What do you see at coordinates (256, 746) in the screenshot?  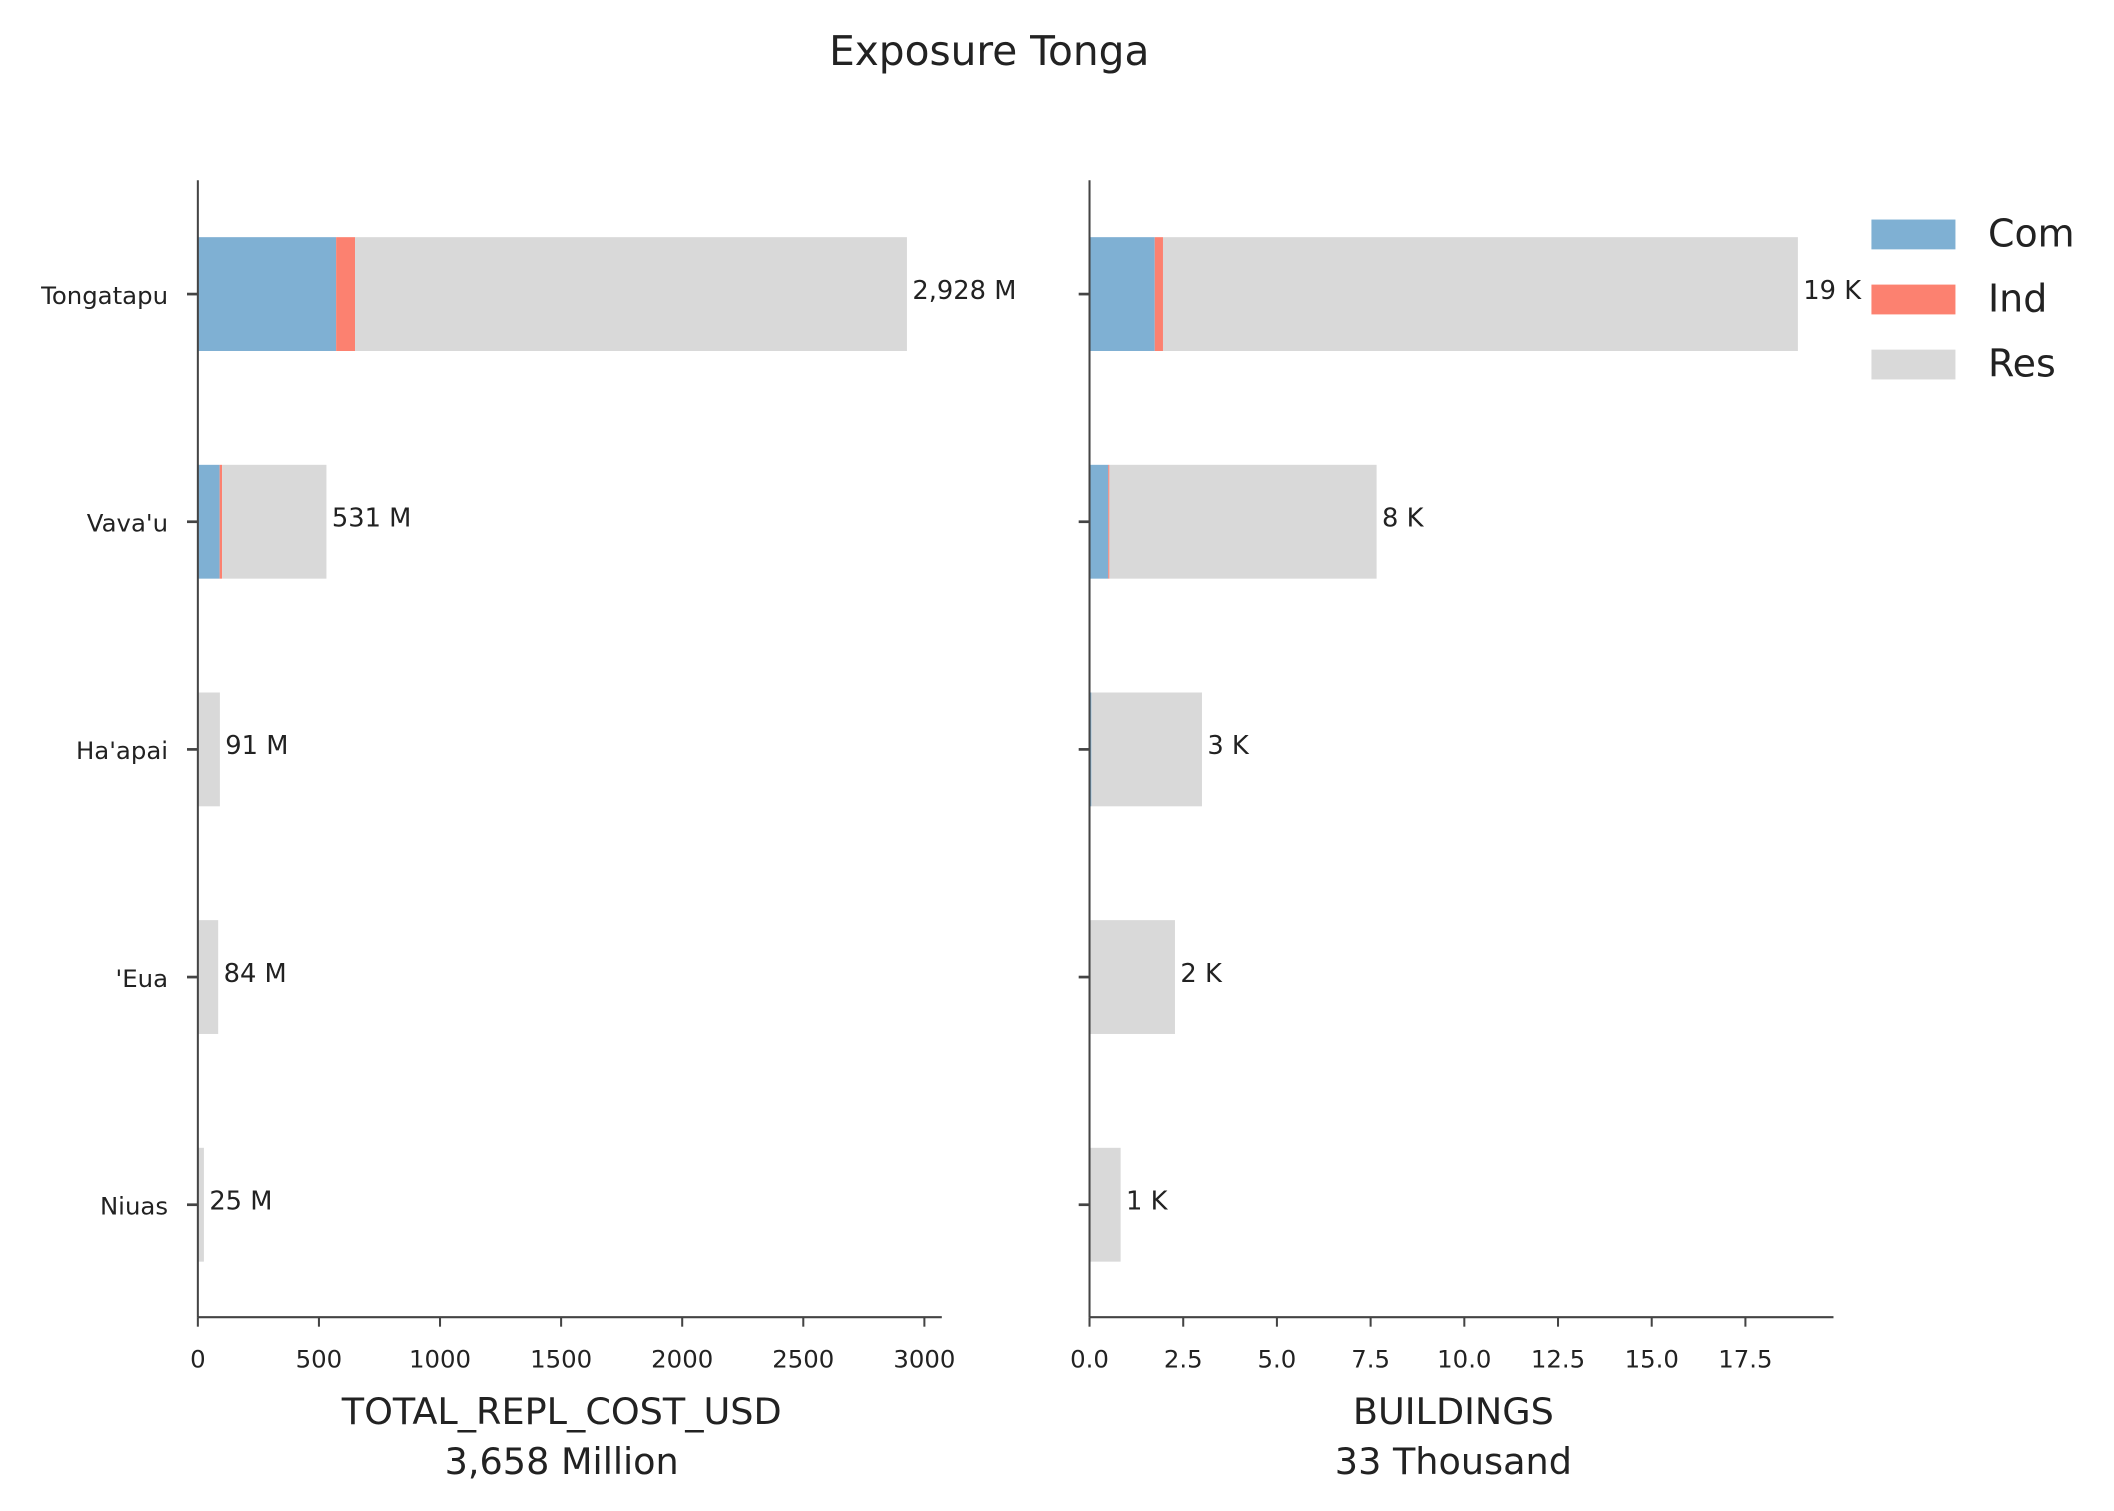 I see `value-label: 91 M` at bounding box center [256, 746].